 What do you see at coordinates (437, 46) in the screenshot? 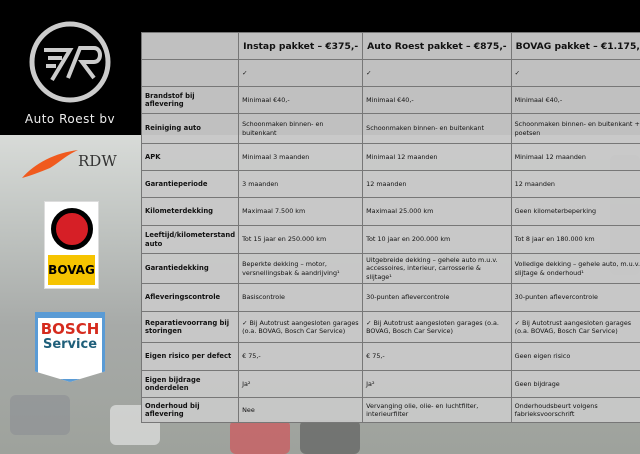
I see `header-auto-roest: Auto Roest pakket – €875,-` at bounding box center [437, 46].